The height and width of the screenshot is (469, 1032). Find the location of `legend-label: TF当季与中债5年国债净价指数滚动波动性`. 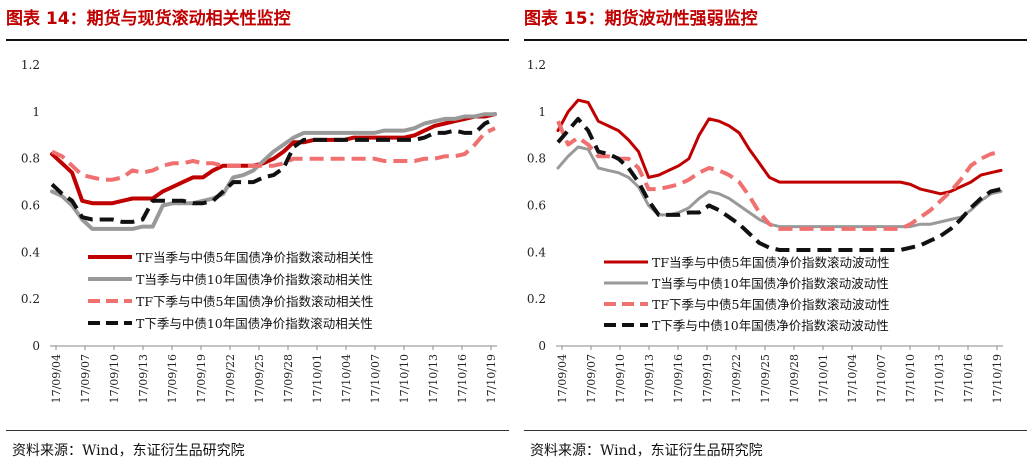

legend-label: TF当季与中债5年国债净价指数滚动波动性 is located at coordinates (770, 262).